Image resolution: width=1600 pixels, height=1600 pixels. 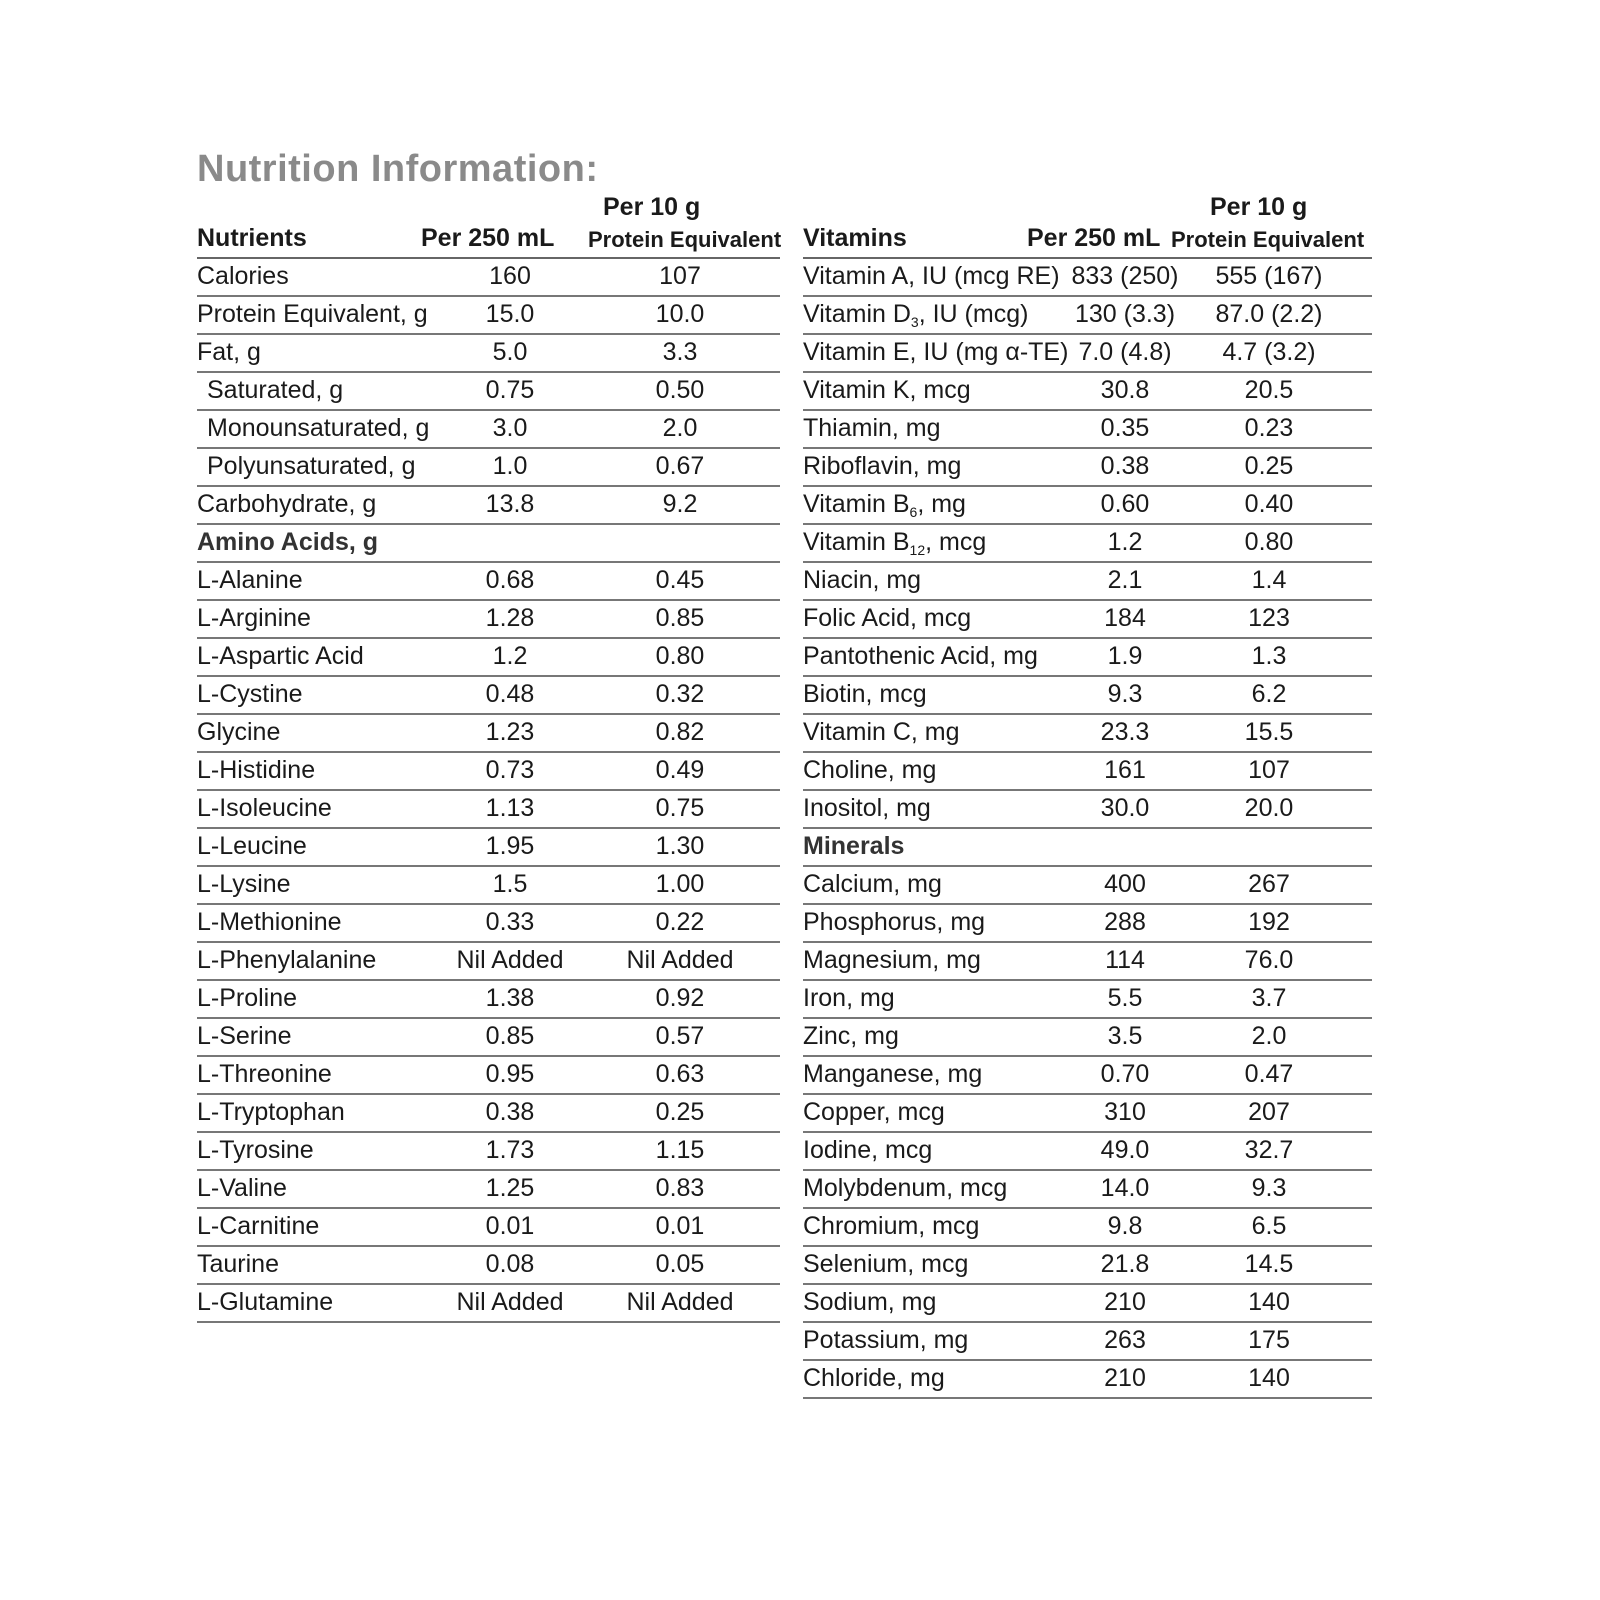 I want to click on table-row: Inositol, mg 30.0 20.0, so click(x=1087, y=810).